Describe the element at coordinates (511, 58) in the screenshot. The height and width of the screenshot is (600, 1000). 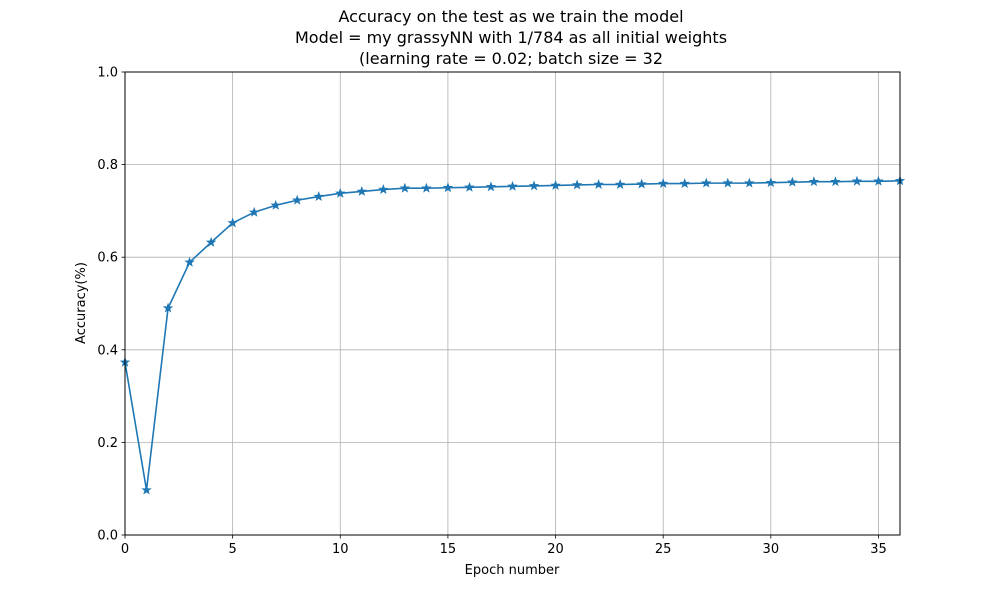
I see `chart-title-line-3: (learning rate = 0.02; batch size = 32` at that location.